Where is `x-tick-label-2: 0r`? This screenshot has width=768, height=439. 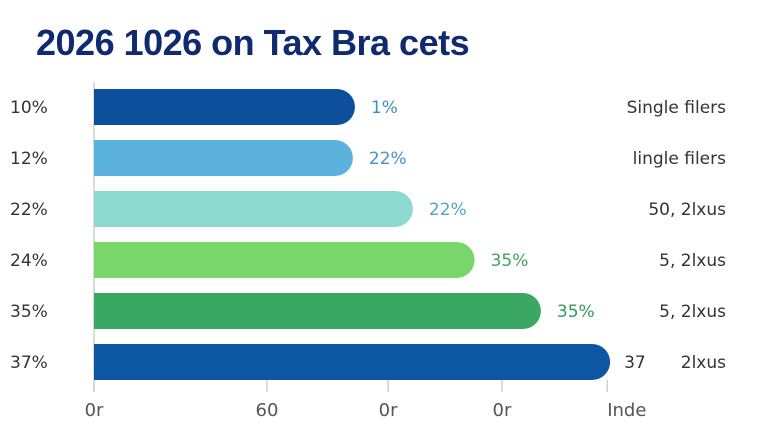
x-tick-label-2: 0r is located at coordinates (388, 410).